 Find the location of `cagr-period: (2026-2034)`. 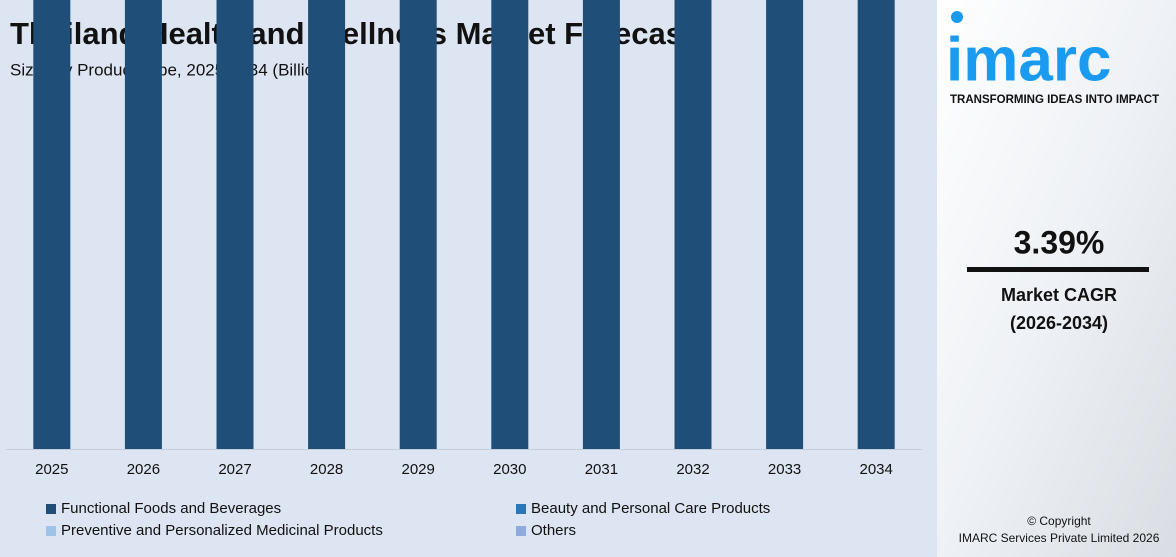

cagr-period: (2026-2034) is located at coordinates (1059, 323).